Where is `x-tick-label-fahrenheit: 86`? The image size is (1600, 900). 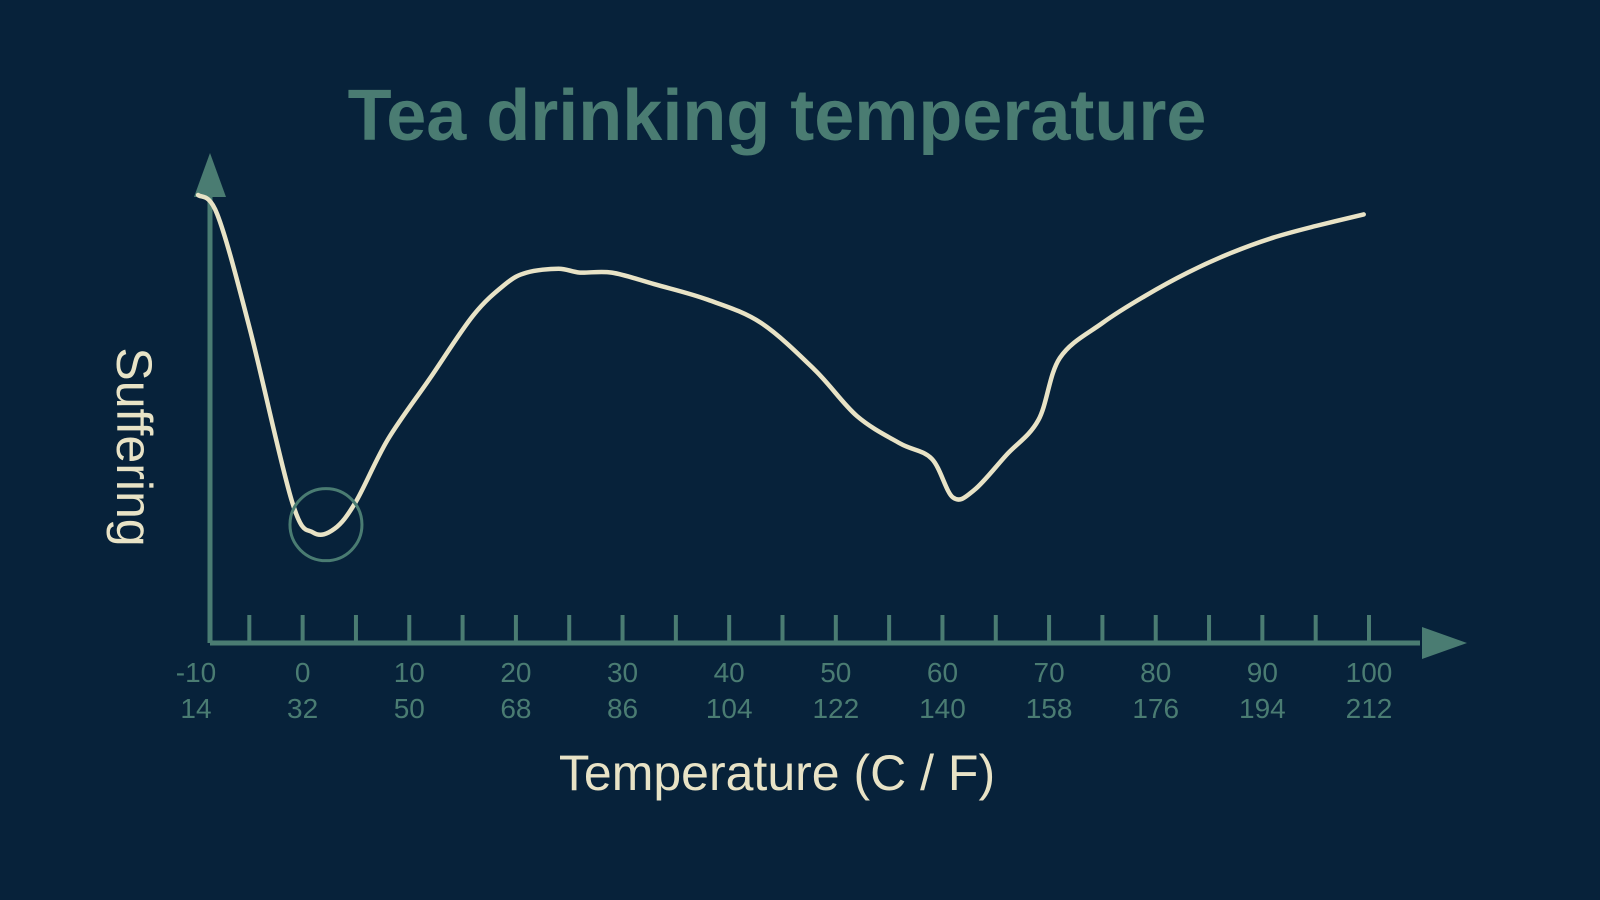
x-tick-label-fahrenheit: 86 is located at coordinates (622, 708).